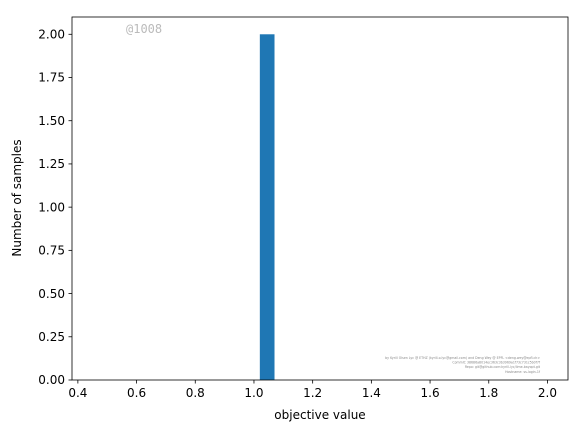  I want to click on x-tick-label: 1.8, so click(488, 393).